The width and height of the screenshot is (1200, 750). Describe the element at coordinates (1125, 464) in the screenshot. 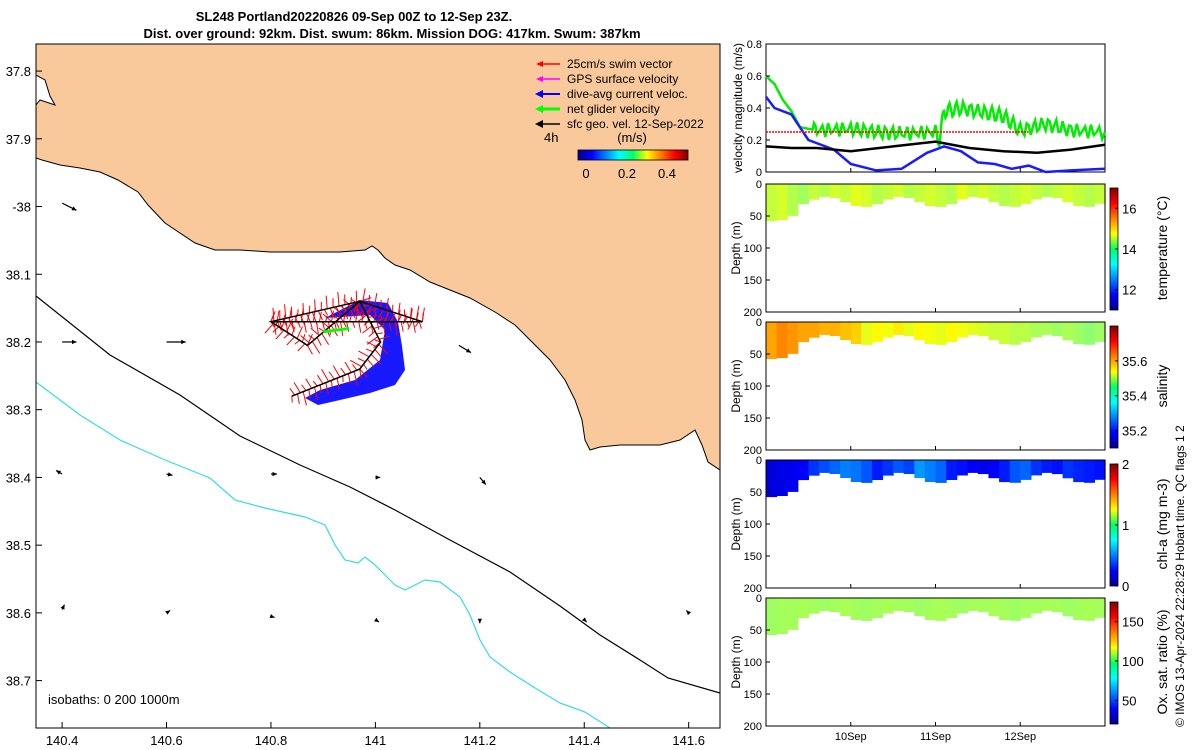

I see `colorbar-tick-label: 2` at that location.